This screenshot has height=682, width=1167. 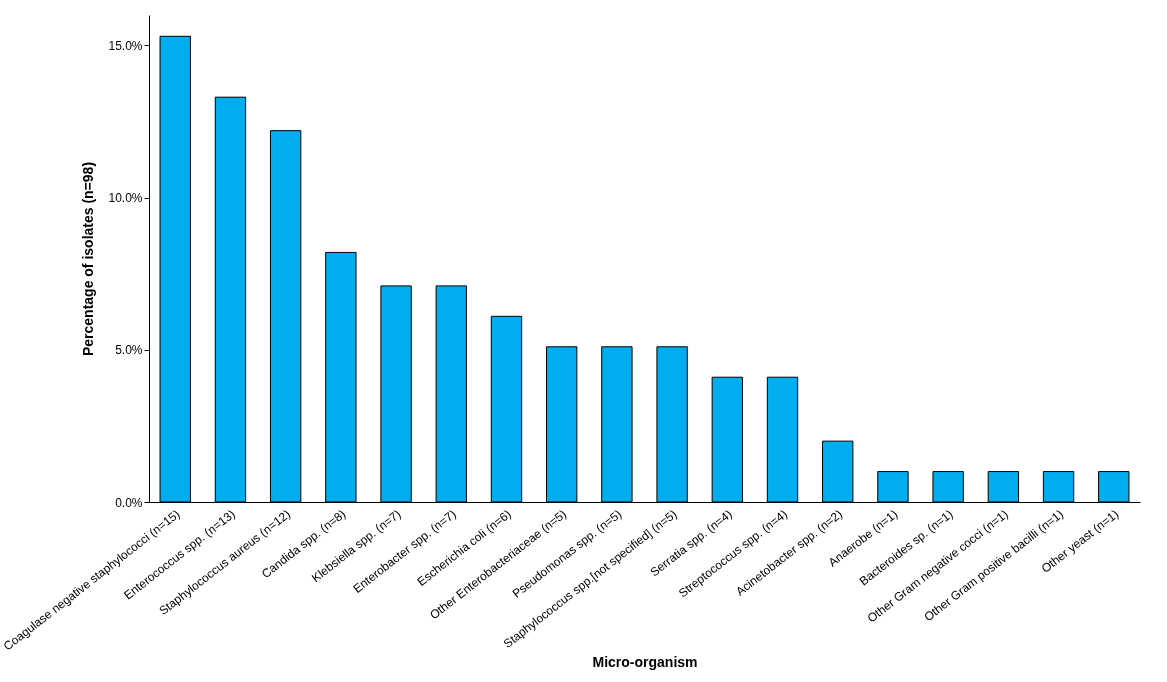 What do you see at coordinates (125, 198) in the screenshot?
I see `y-tick-label: 10.0%` at bounding box center [125, 198].